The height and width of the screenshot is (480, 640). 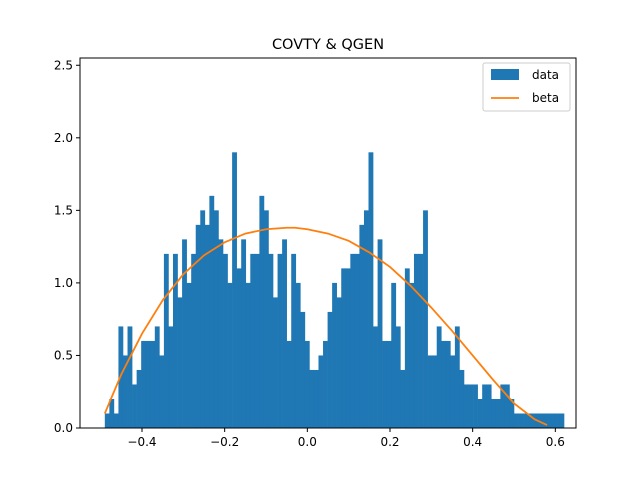 What do you see at coordinates (307, 442) in the screenshot?
I see `x-tick-label: 0.0` at bounding box center [307, 442].